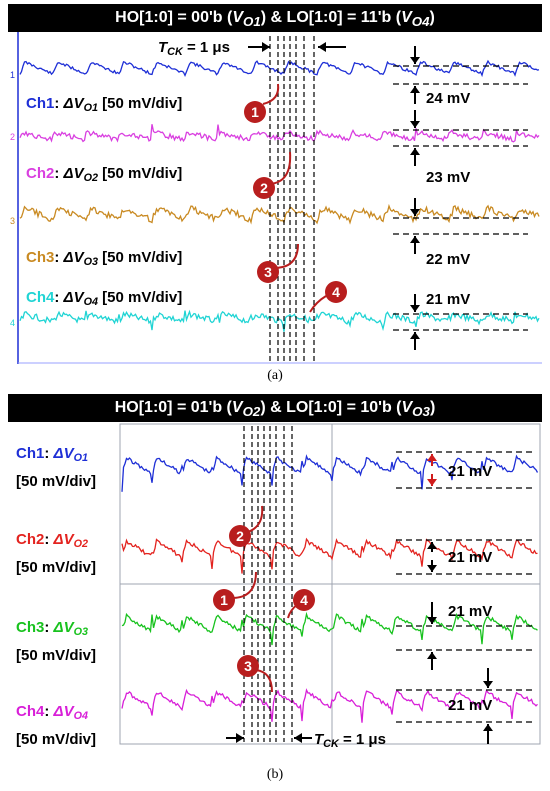 Image resolution: width=550 pixels, height=791 pixels. I want to click on series-label-a-ch3: Ch3: ΔVO3 [50 mV/div], so click(104, 258).